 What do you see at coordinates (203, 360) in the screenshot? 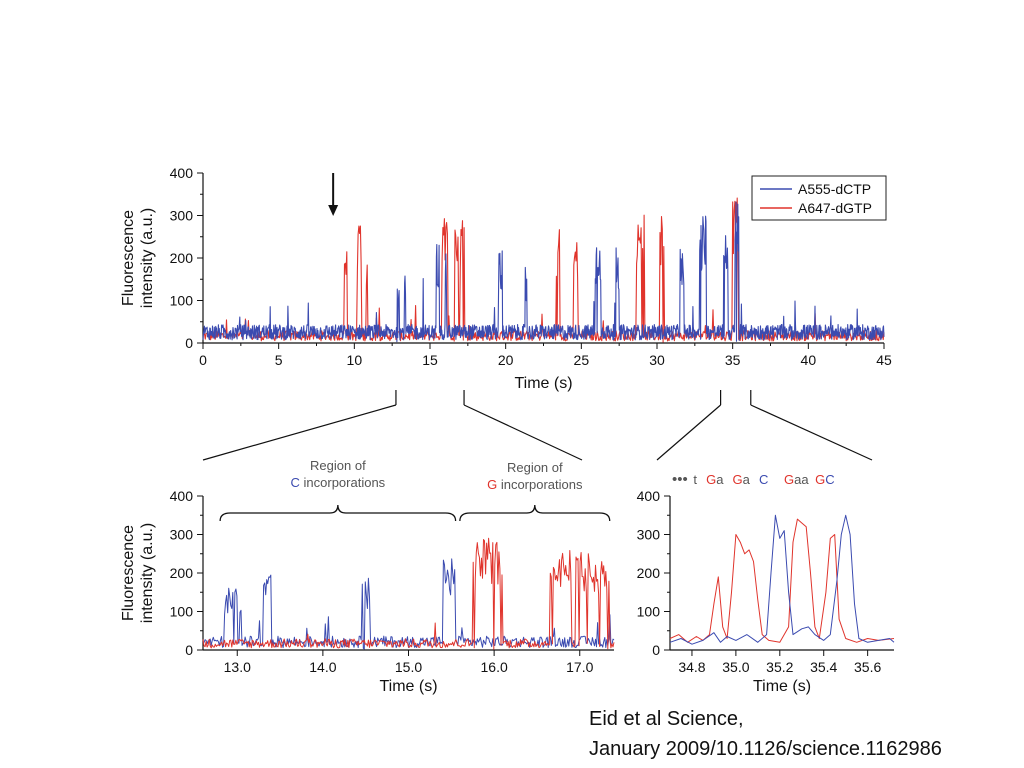
I see `x-tick-label: 0` at bounding box center [203, 360].